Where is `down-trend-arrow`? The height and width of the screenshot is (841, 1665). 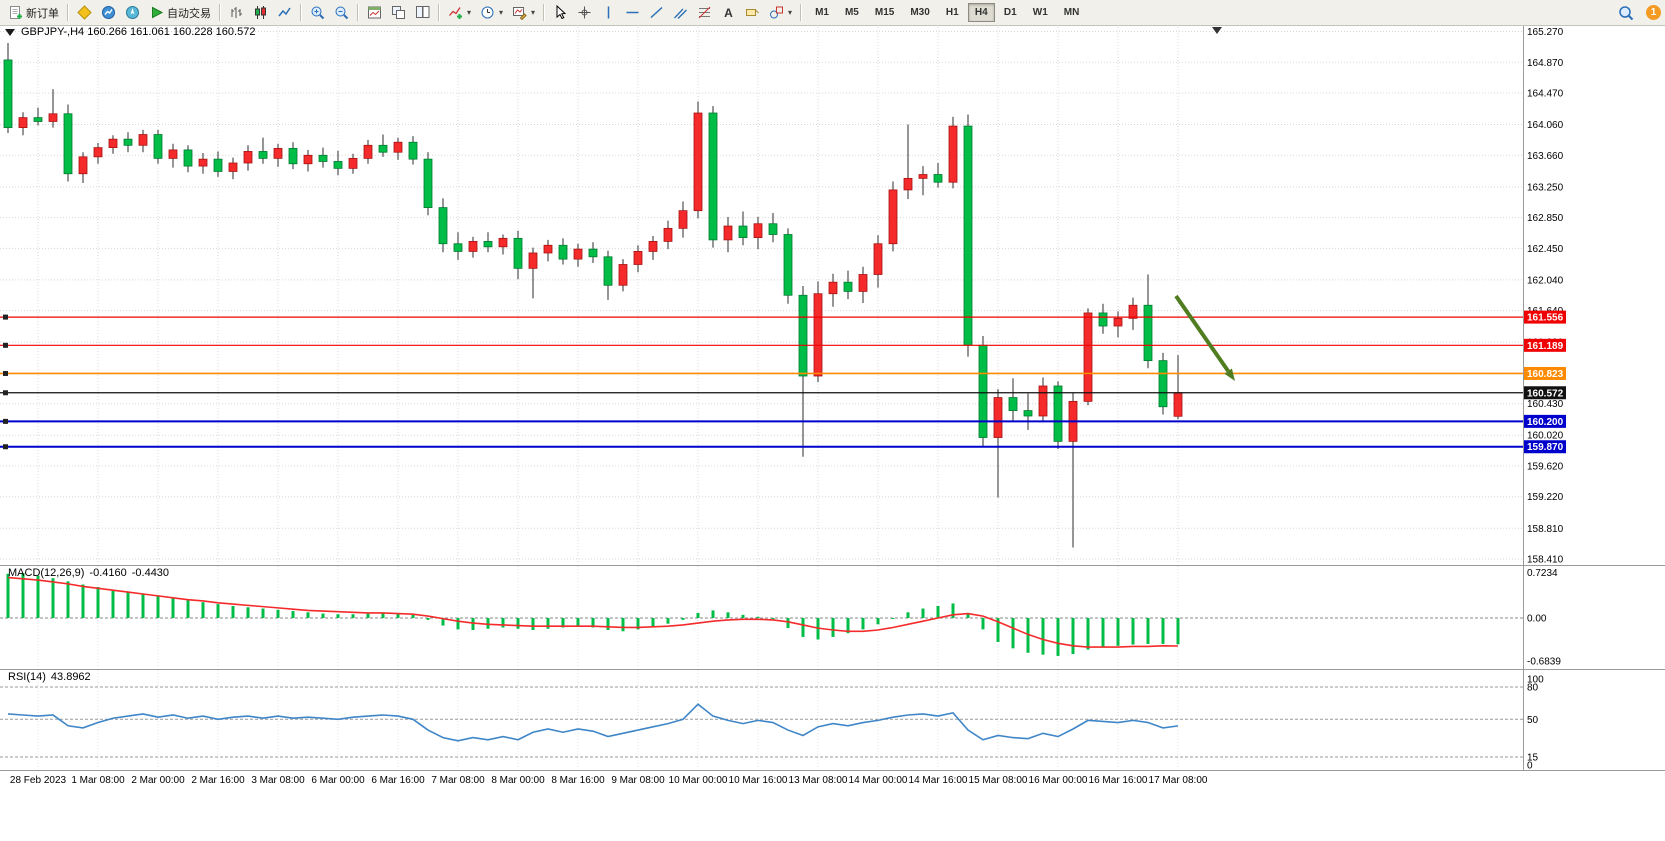
down-trend-arrow is located at coordinates (1202, 333).